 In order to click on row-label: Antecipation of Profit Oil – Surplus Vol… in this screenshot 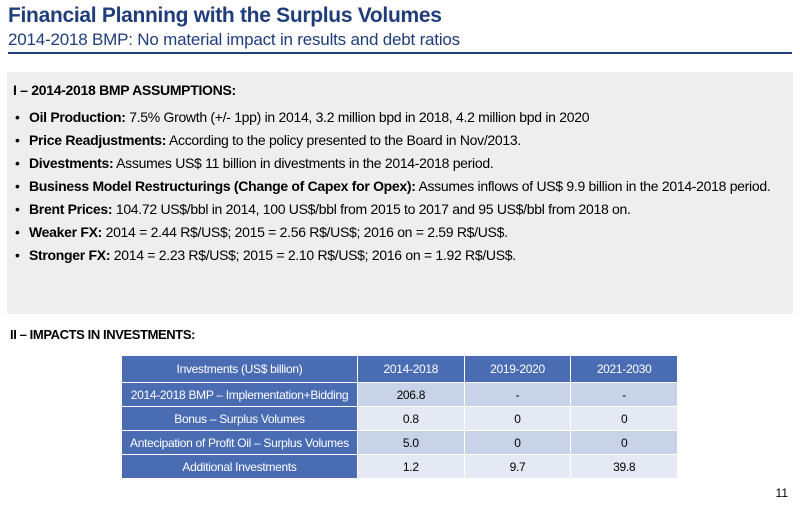, I will do `click(239, 442)`.